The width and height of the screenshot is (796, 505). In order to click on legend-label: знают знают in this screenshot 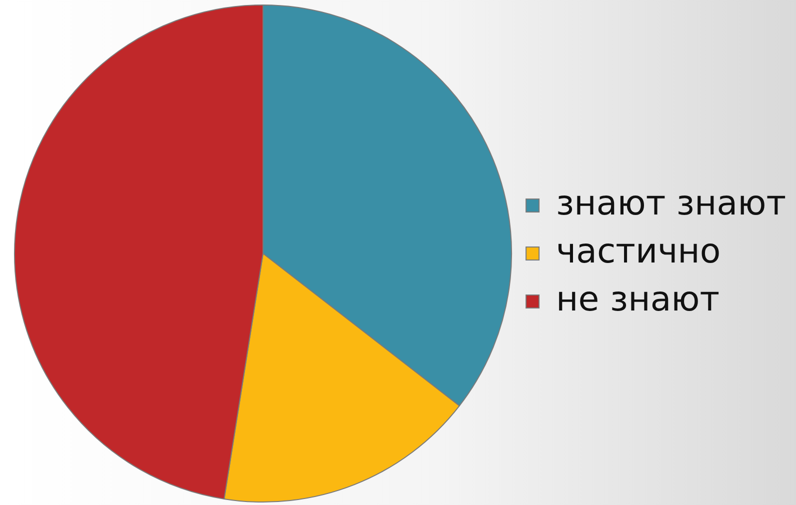, I will do `click(671, 203)`.